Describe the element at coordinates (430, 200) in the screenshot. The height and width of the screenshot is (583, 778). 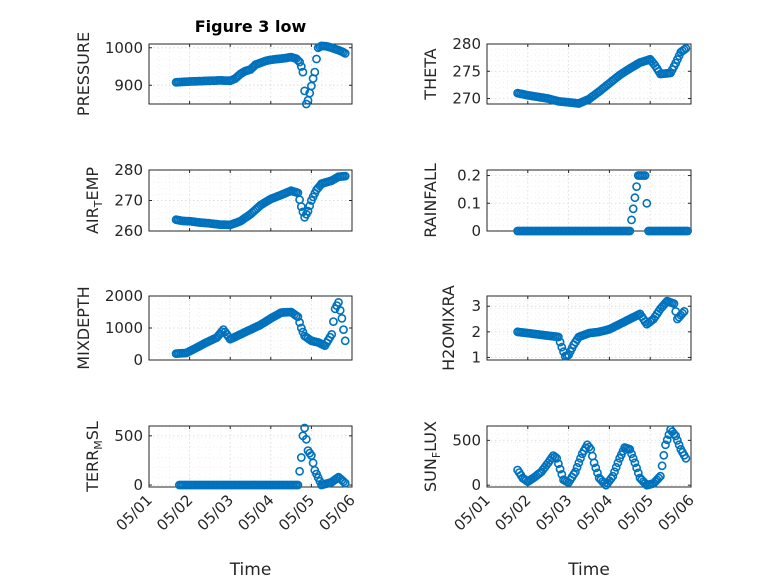
I see `y-axis-label-part: RAINFALL` at that location.